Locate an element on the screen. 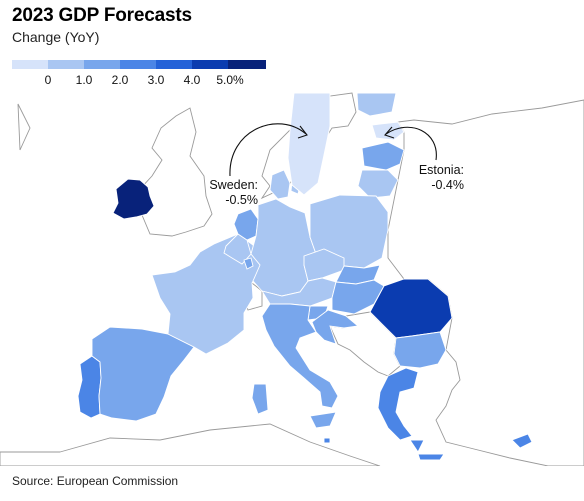  callout-arrows is located at coordinates (333, 150).